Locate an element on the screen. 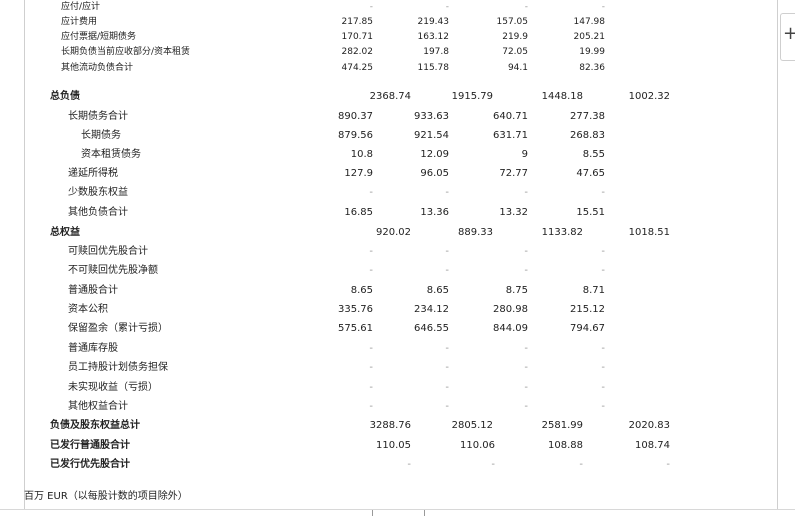 This screenshot has width=795, height=516. value-cell: 2368.74 is located at coordinates (390, 96).